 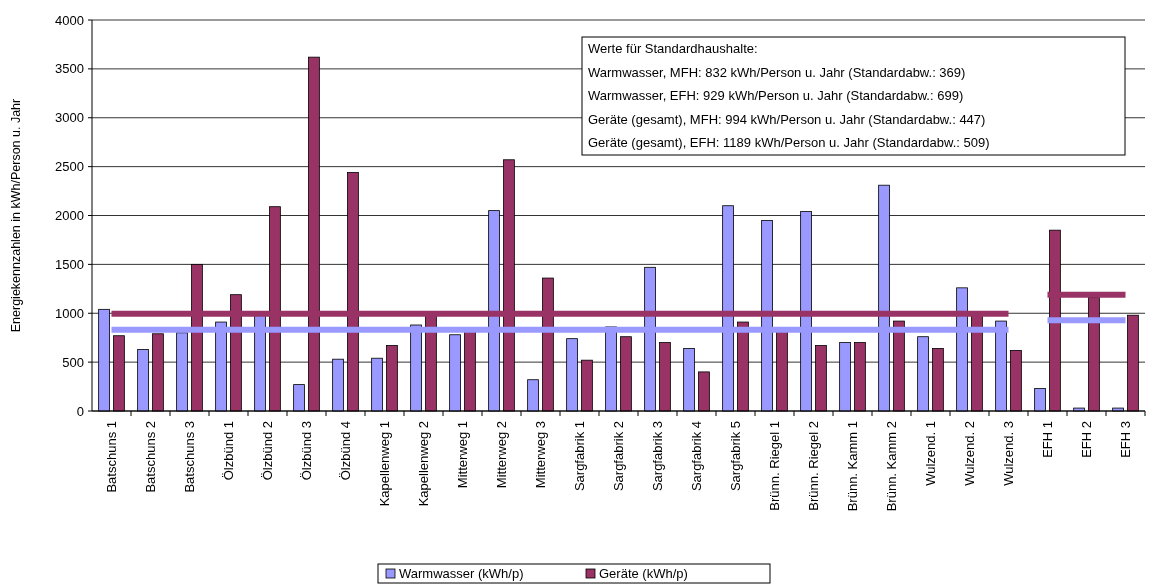 What do you see at coordinates (307, 451) in the screenshot?
I see `x-tick-label: Ölzbünd 3` at bounding box center [307, 451].